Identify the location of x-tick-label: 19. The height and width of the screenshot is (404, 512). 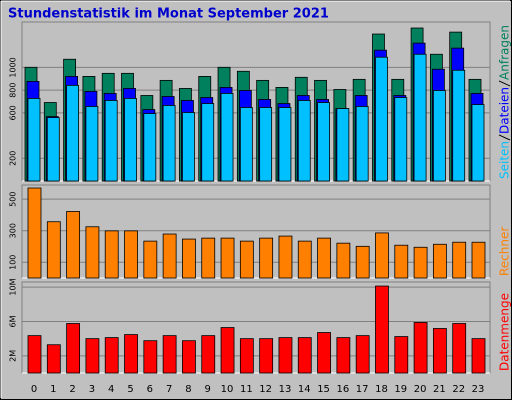
(400, 389).